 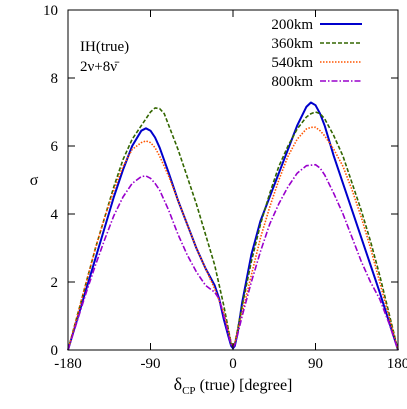 What do you see at coordinates (55, 283) in the screenshot?
I see `y-tick-label: 2` at bounding box center [55, 283].